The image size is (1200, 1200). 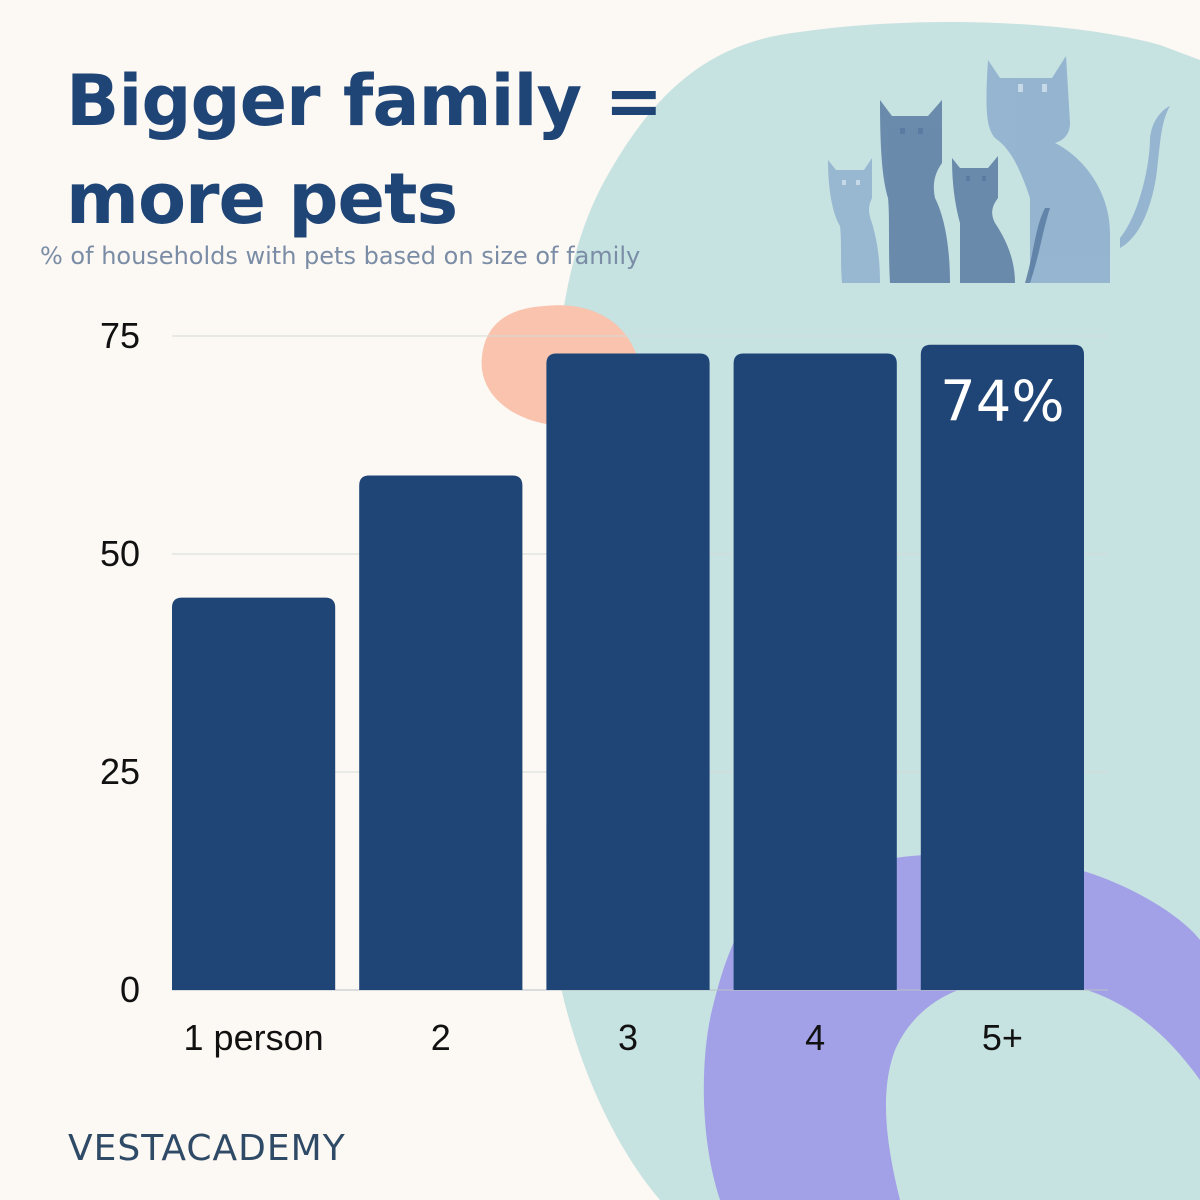 What do you see at coordinates (120, 335) in the screenshot?
I see `y-tick-label: 75` at bounding box center [120, 335].